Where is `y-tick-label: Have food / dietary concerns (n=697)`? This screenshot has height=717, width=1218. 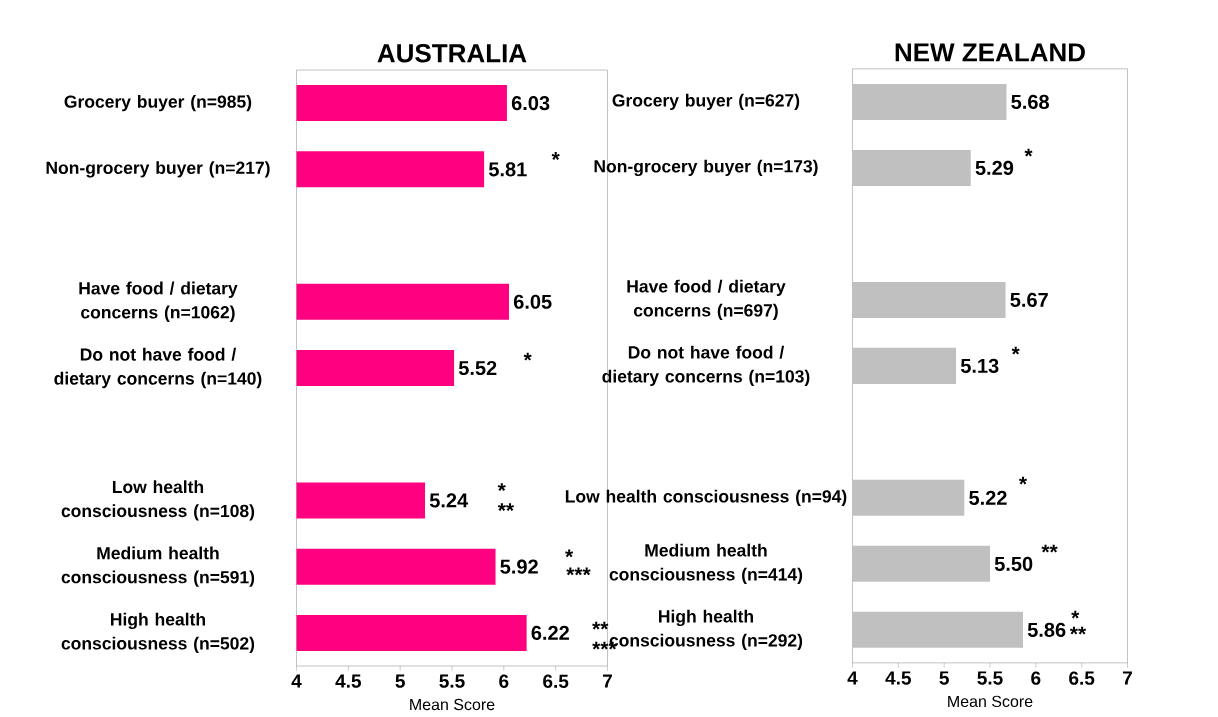
y-tick-label: Have food / dietary concerns (n=697) is located at coordinates (706, 300).